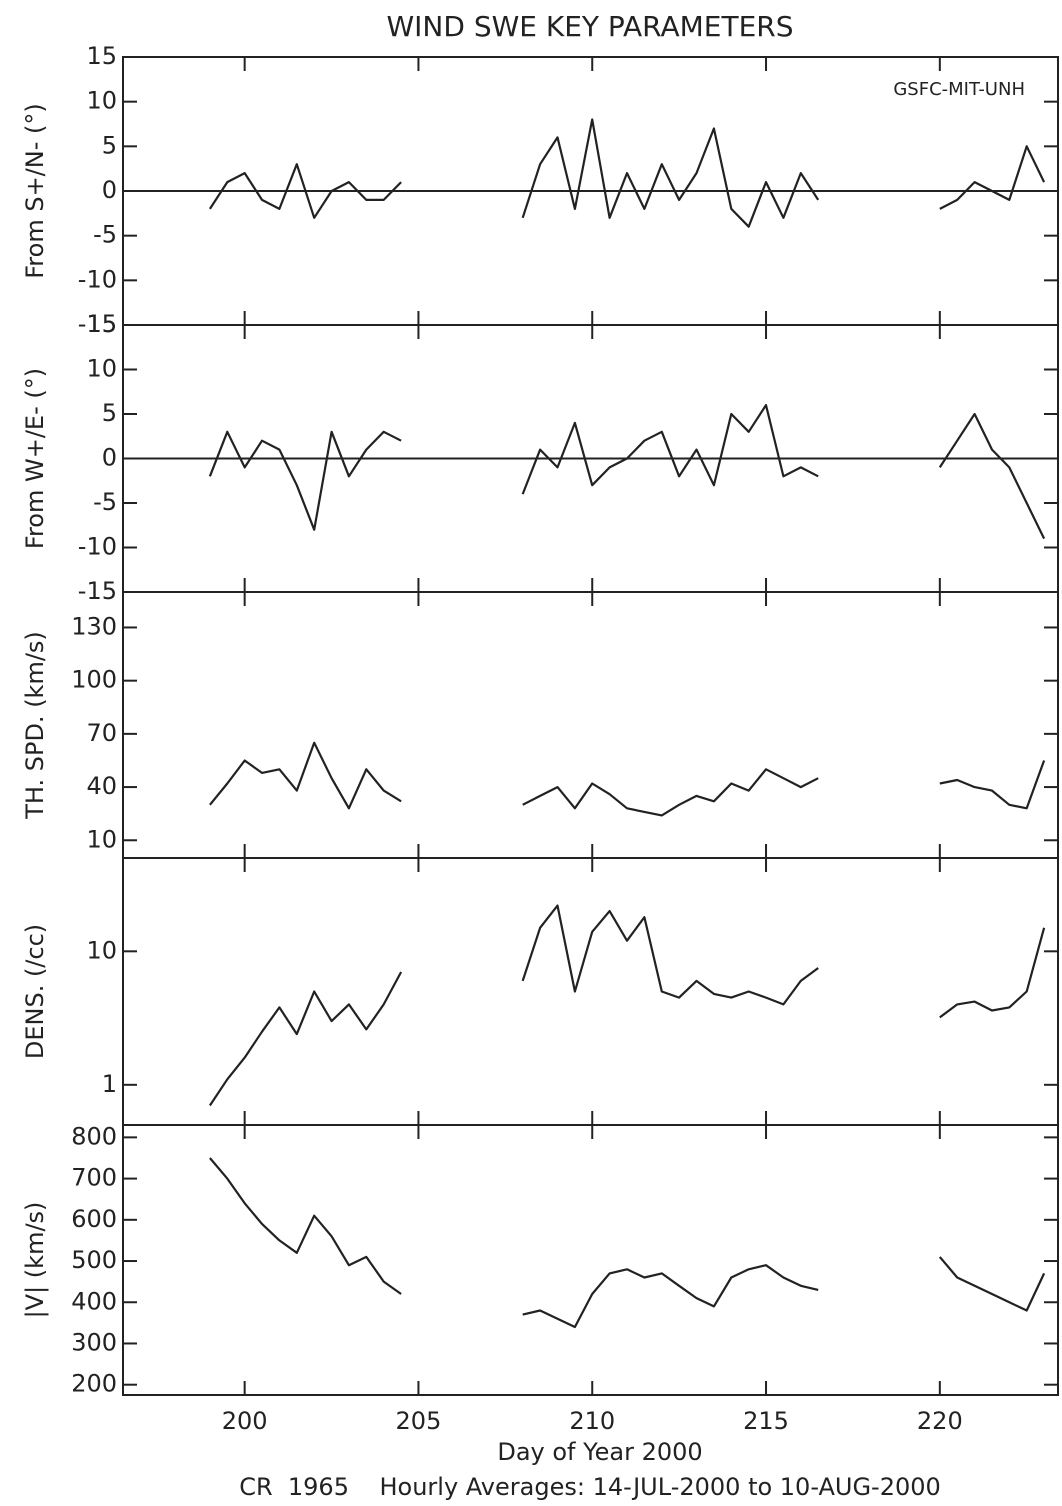 This screenshot has width=1062, height=1506. What do you see at coordinates (35, 991) in the screenshot?
I see `y-axis-label: DENS. (/cc)` at bounding box center [35, 991].